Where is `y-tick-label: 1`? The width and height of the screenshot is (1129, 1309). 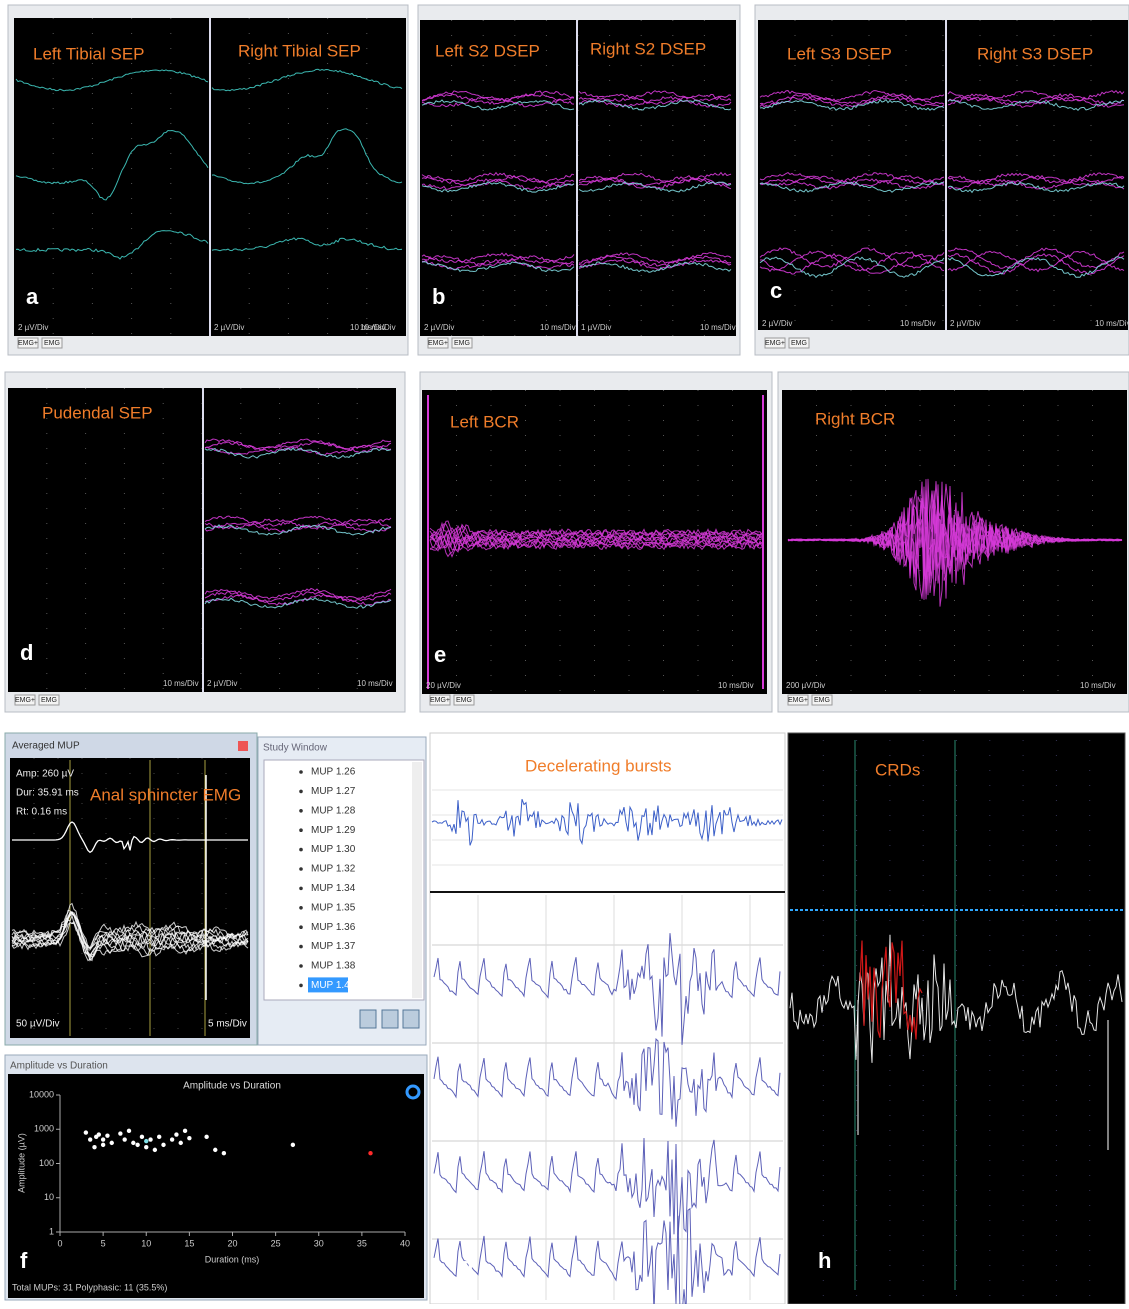
y-tick-label: 1 is located at coordinates (51, 1231).